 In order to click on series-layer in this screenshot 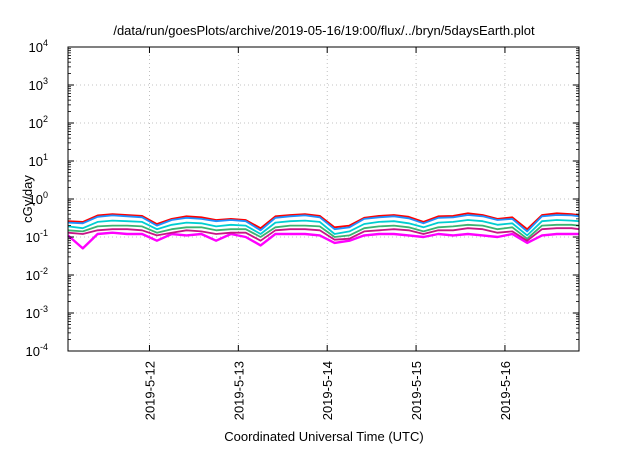, I will do `click(323, 231)`.